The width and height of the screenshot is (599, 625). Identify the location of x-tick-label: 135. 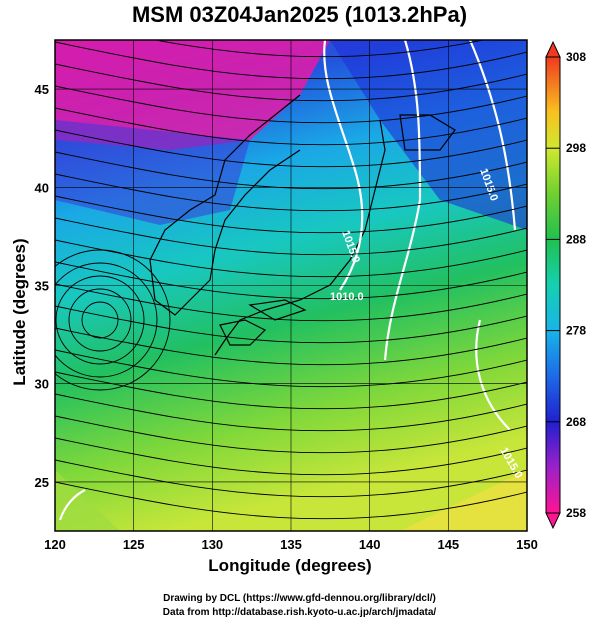
(291, 544).